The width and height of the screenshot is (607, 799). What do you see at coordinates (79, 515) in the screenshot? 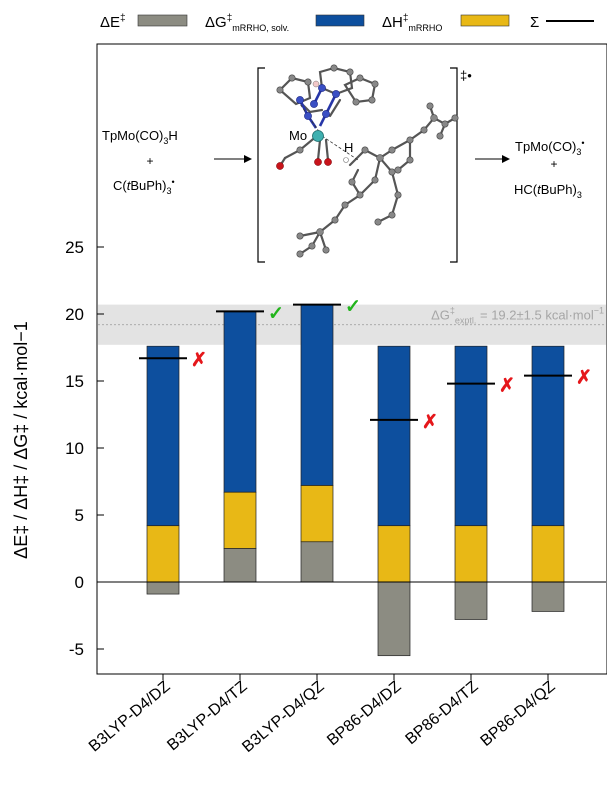
I see `y-tick-label-2: 5` at bounding box center [79, 515].